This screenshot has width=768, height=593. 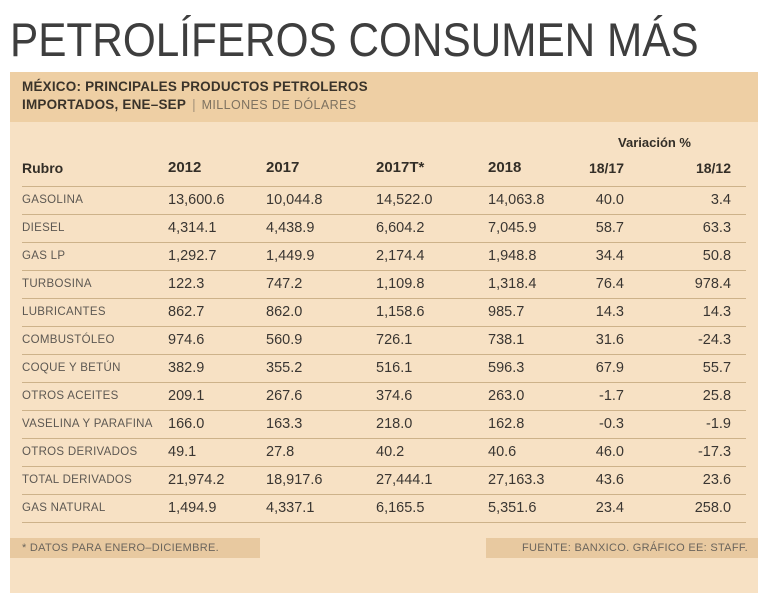 I want to click on row-label: TOTAL DERIVADOS, so click(x=95, y=479).